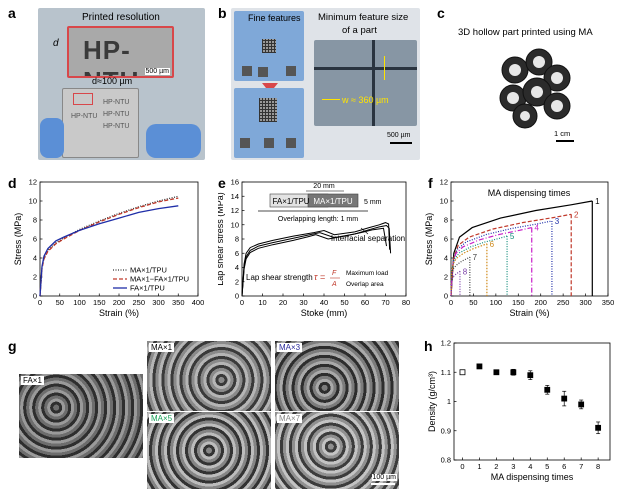 This screenshot has height=495, width=617. Describe the element at coordinates (60, 302) in the screenshot. I see `d-xtick-label-1: 50` at that location.